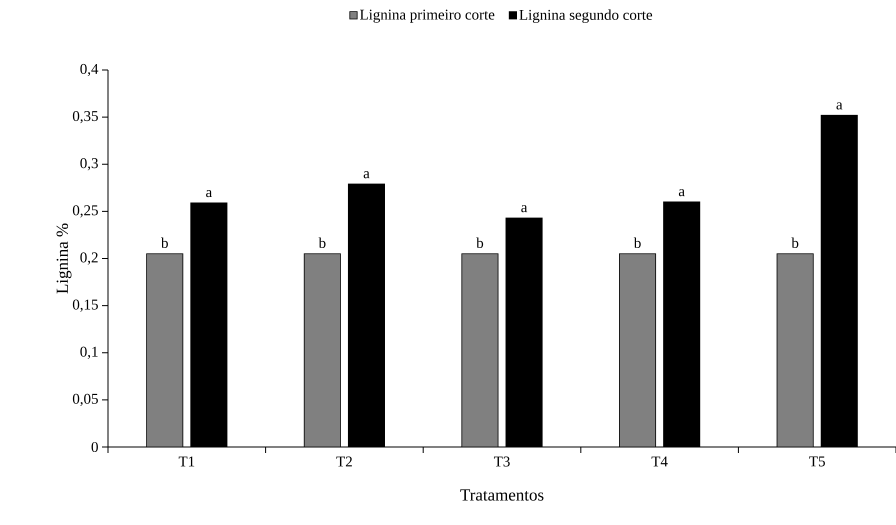 This screenshot has width=896, height=525. Describe the element at coordinates (186, 461) in the screenshot. I see `x-tick-label: T1` at that location.